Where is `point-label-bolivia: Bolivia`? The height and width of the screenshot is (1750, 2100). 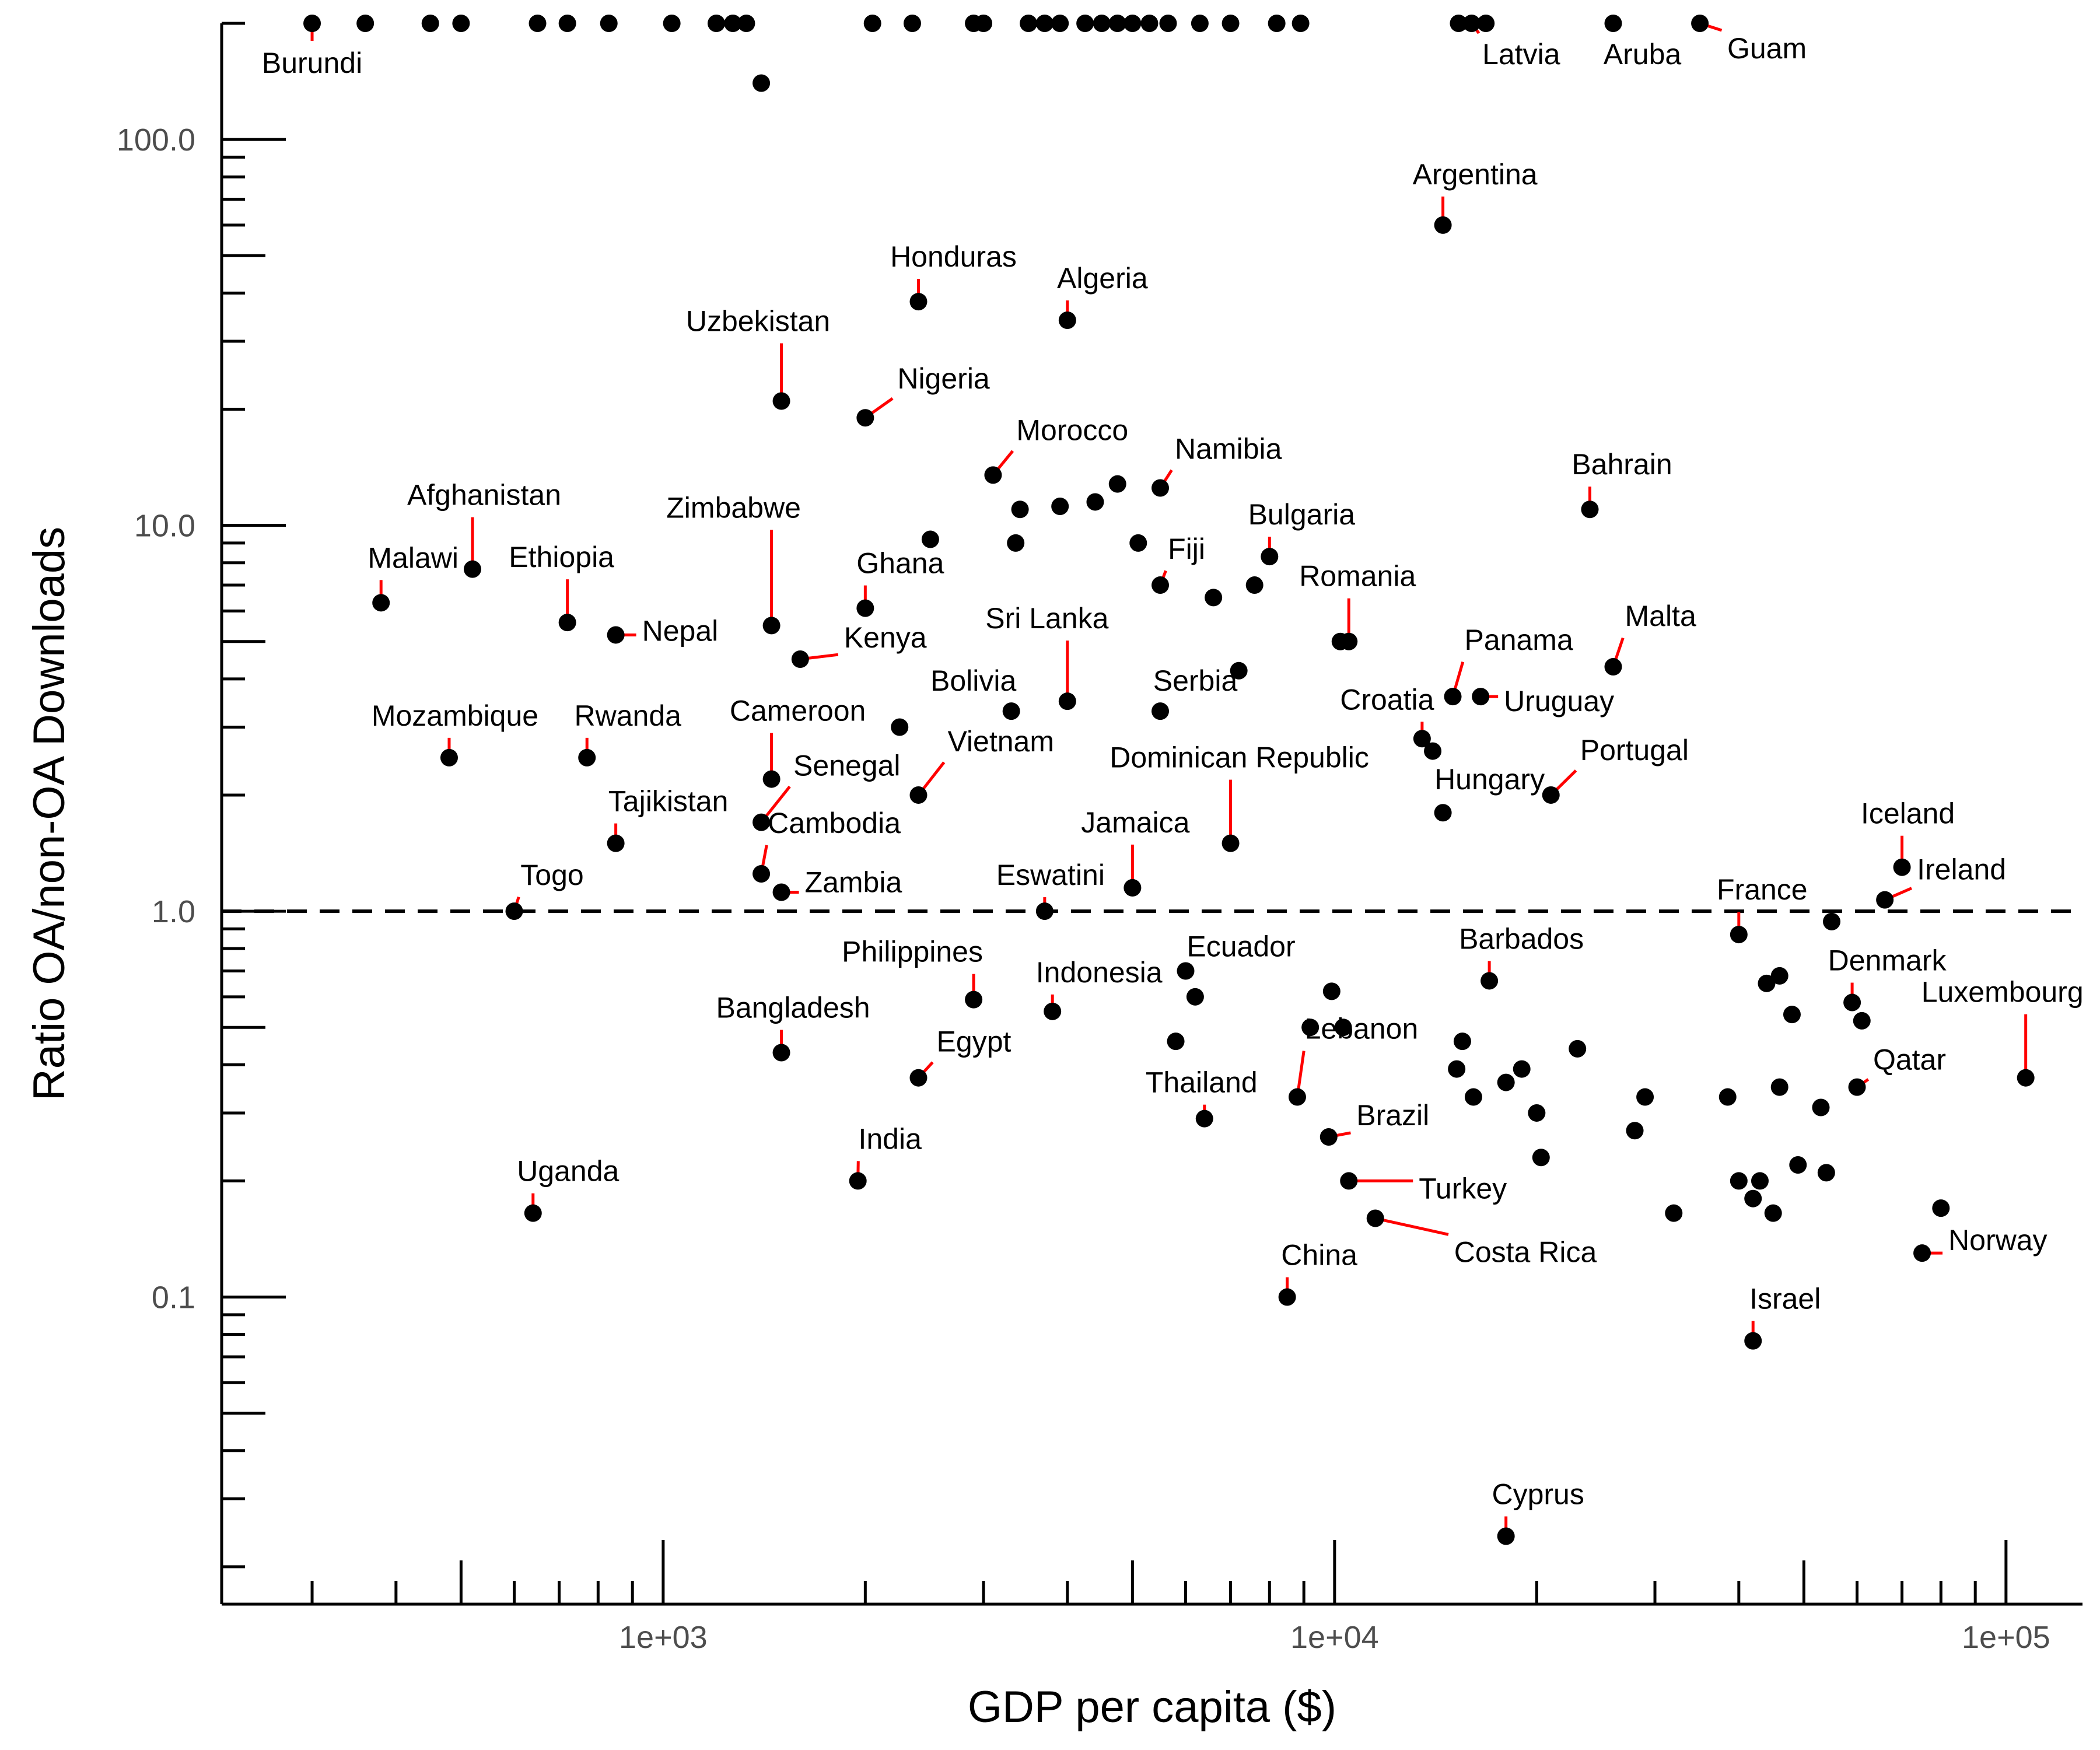 point-label-bolivia: Bolivia is located at coordinates (973, 680).